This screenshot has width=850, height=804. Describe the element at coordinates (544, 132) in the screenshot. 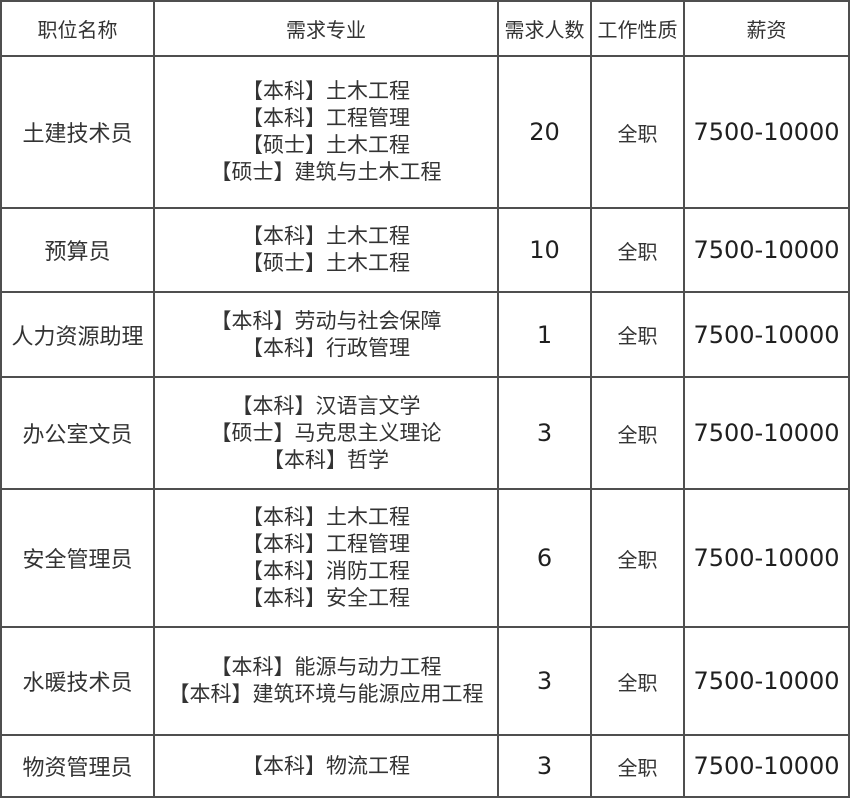

I see `headcount-cell: 20` at that location.